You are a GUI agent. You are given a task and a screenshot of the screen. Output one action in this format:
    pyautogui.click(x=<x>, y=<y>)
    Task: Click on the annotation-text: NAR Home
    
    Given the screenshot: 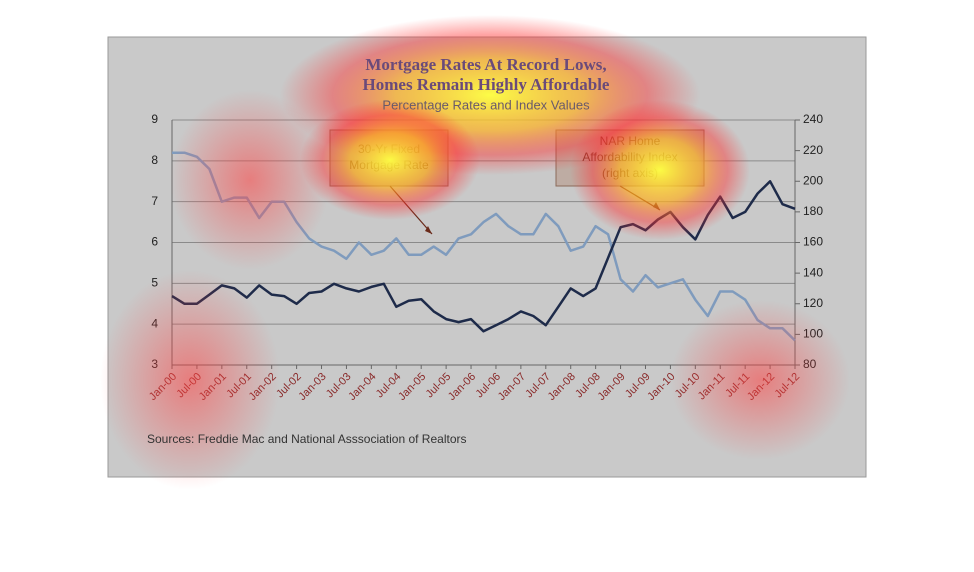 What is the action you would take?
    pyautogui.click(x=630, y=141)
    